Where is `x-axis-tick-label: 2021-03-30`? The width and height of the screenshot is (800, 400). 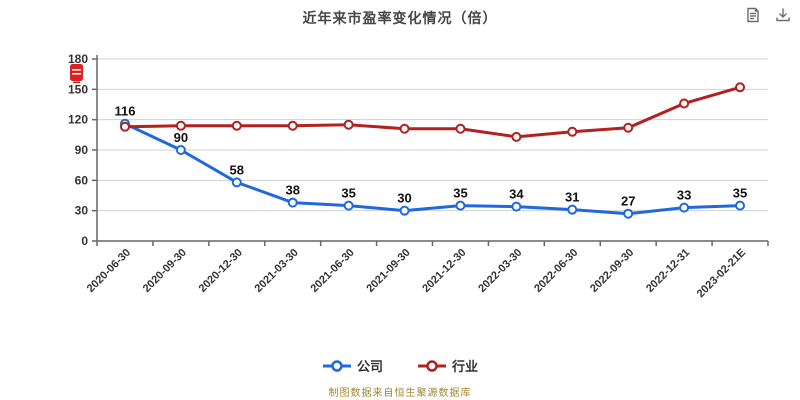 x-axis-tick-label: 2021-03-30 is located at coordinates (277, 271).